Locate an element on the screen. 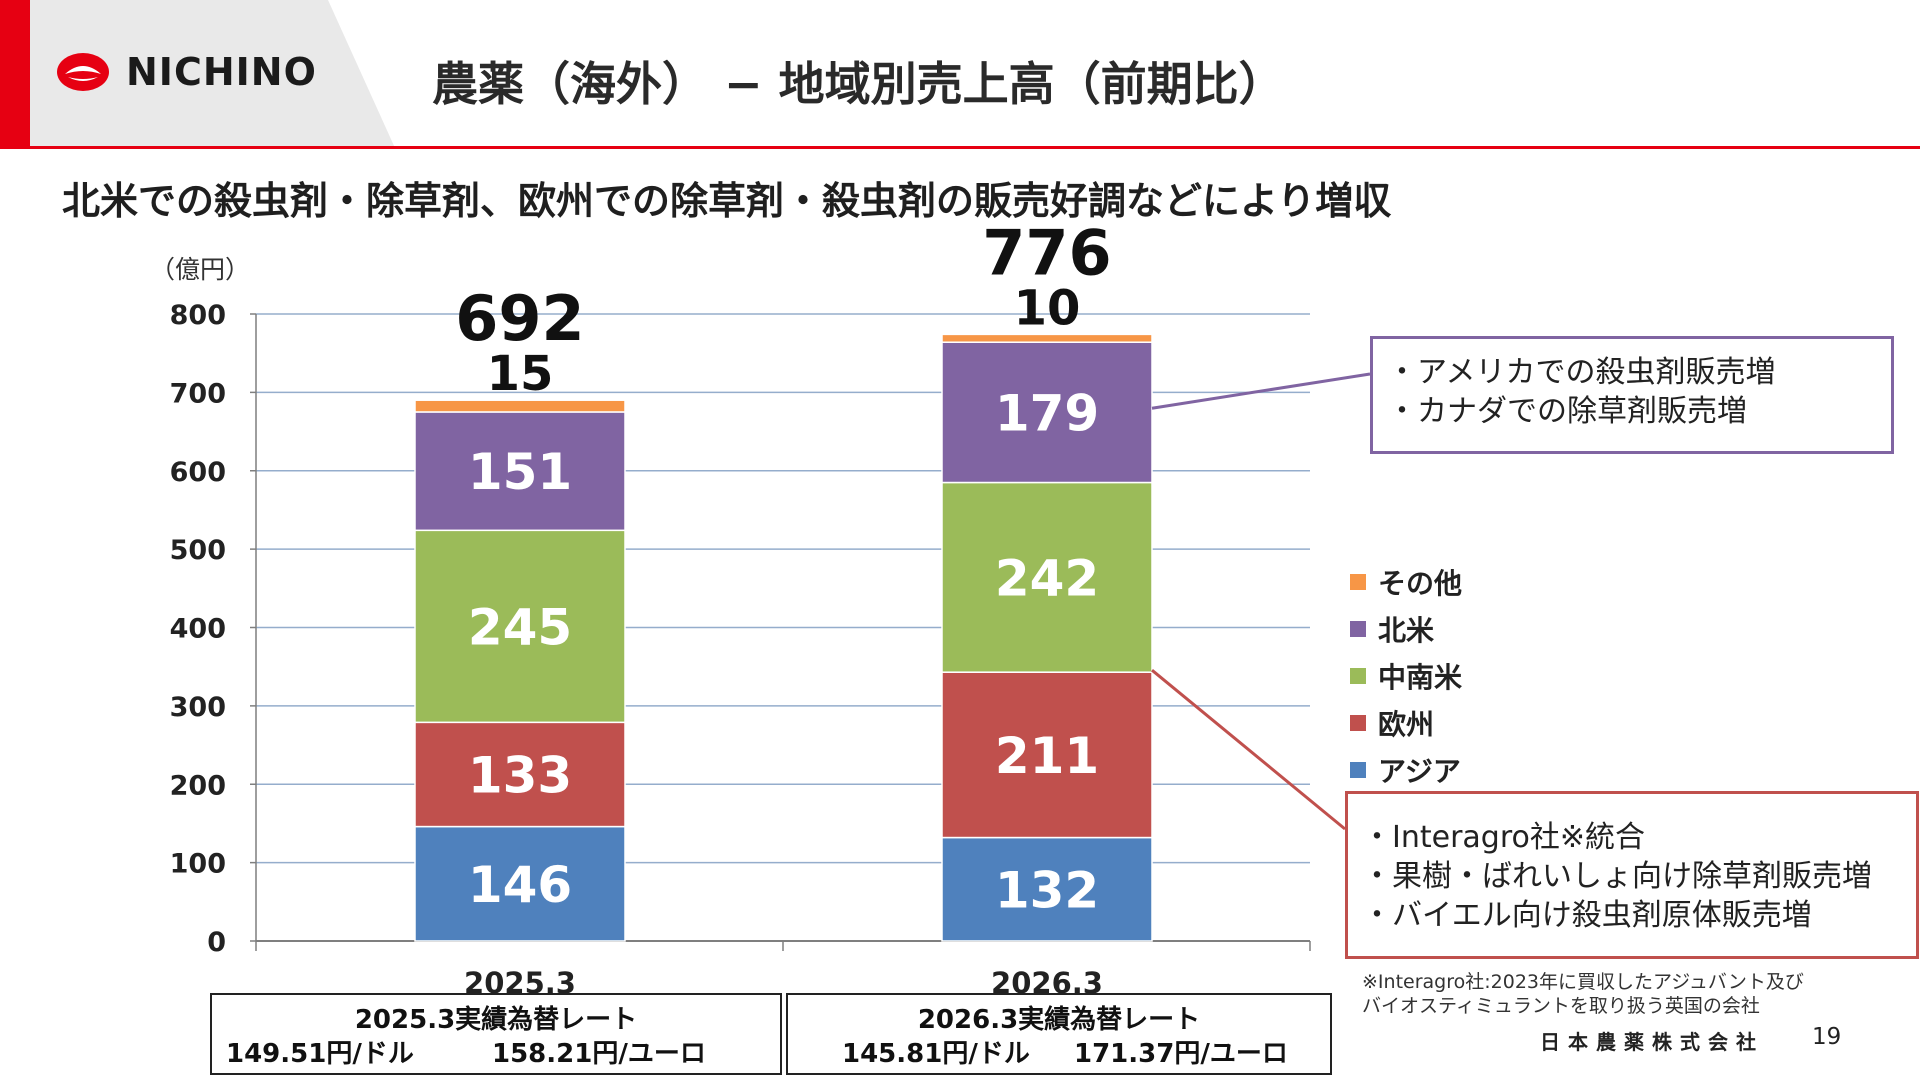 This screenshot has width=1920, height=1080. company-name: 日本農薬株式会社 is located at coordinates (1652, 1042).